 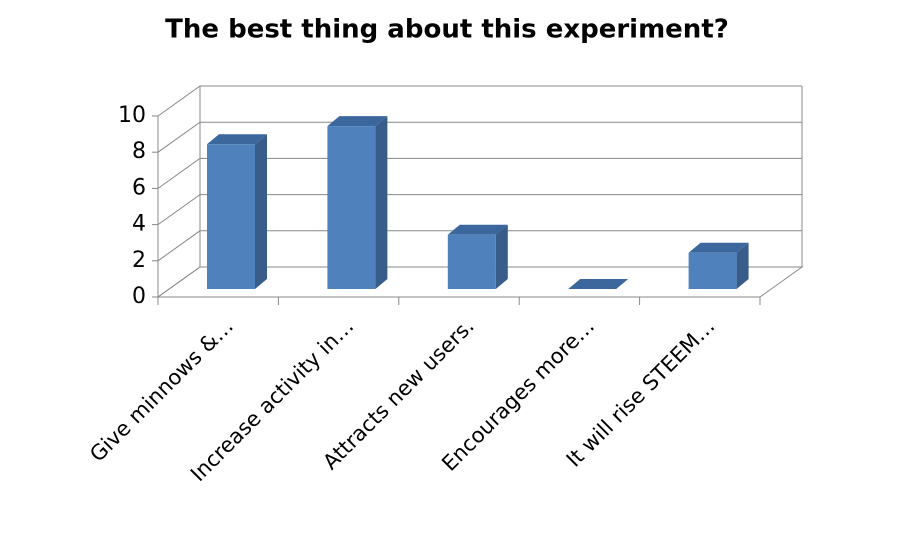 What do you see at coordinates (139, 224) in the screenshot?
I see `y-tick-label: 4` at bounding box center [139, 224].